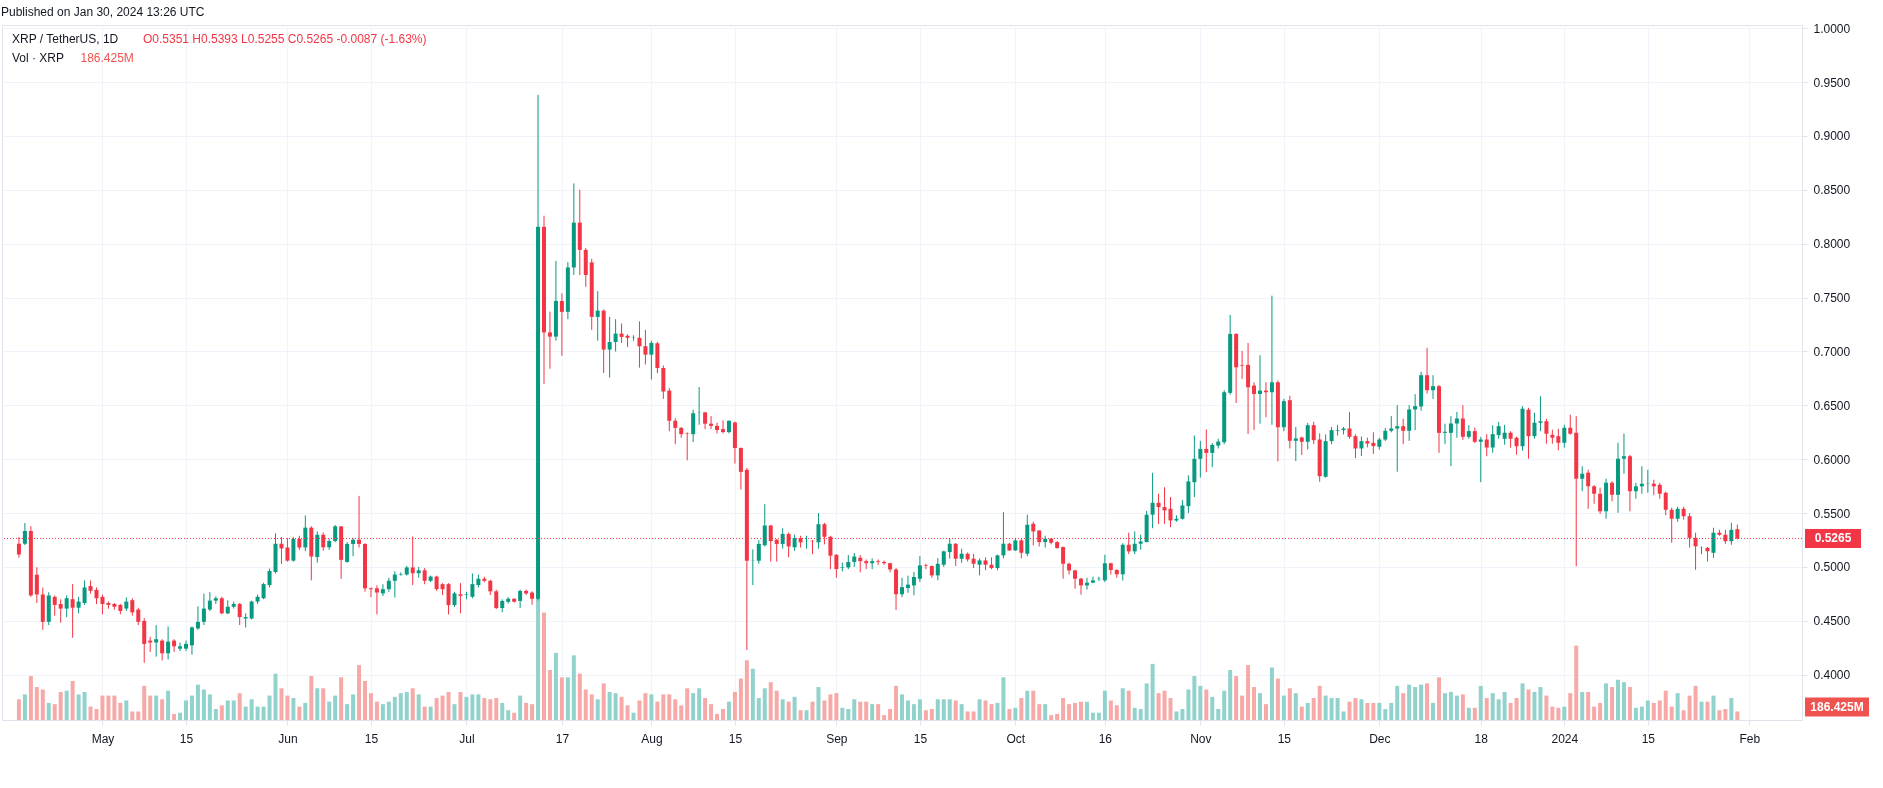 The width and height of the screenshot is (1883, 788). I want to click on x-tick-label: 17, so click(562, 738).